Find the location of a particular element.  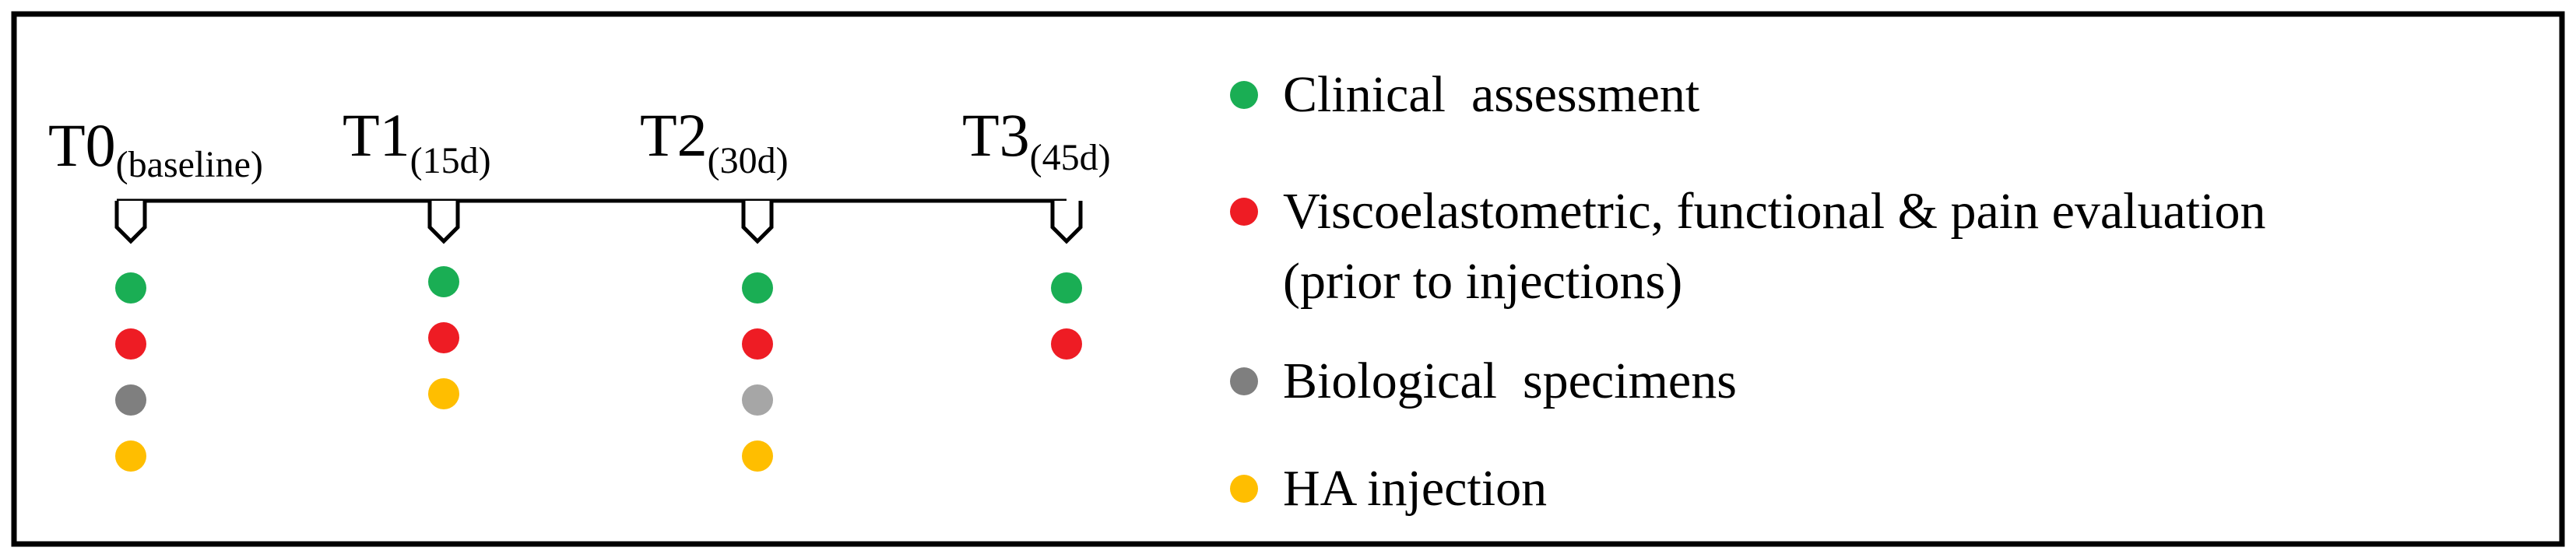

timepoint-label-t3: T3(45d) is located at coordinates (1036, 139).